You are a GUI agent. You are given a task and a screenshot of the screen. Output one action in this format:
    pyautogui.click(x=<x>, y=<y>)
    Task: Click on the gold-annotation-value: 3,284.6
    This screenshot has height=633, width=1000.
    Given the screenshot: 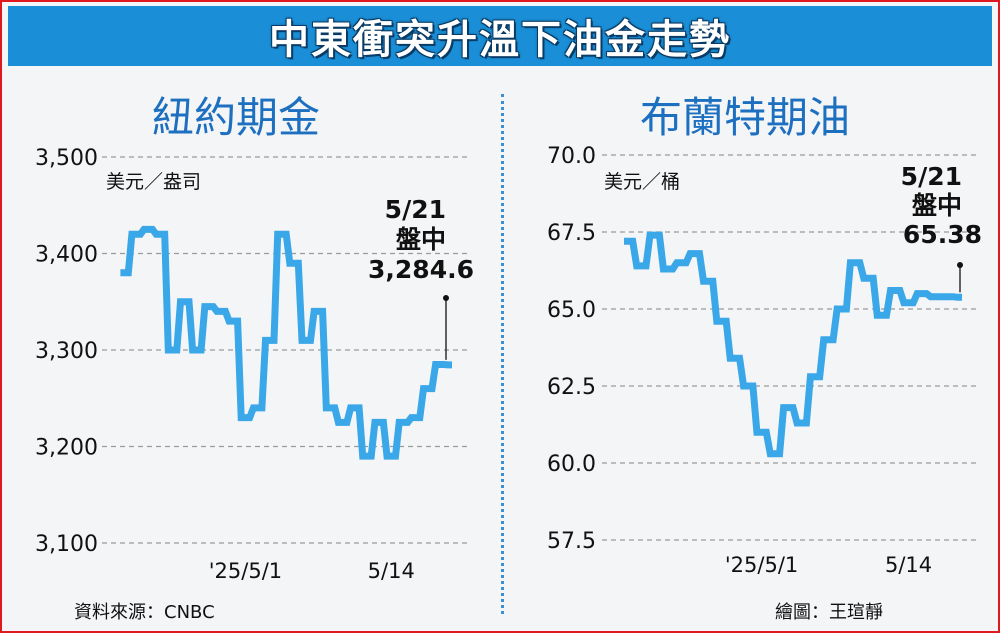 What is the action you would take?
    pyautogui.click(x=421, y=269)
    